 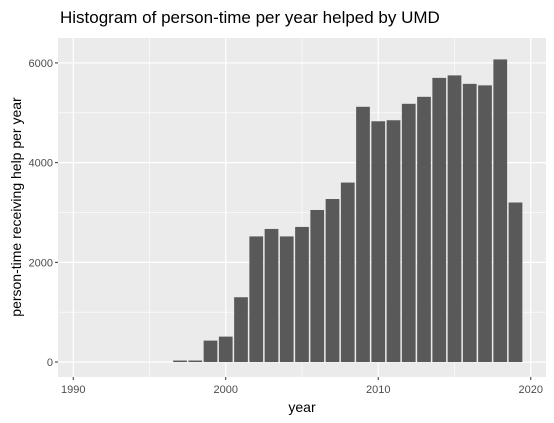 I want to click on x-tick-label: 1990, so click(x=73, y=390).